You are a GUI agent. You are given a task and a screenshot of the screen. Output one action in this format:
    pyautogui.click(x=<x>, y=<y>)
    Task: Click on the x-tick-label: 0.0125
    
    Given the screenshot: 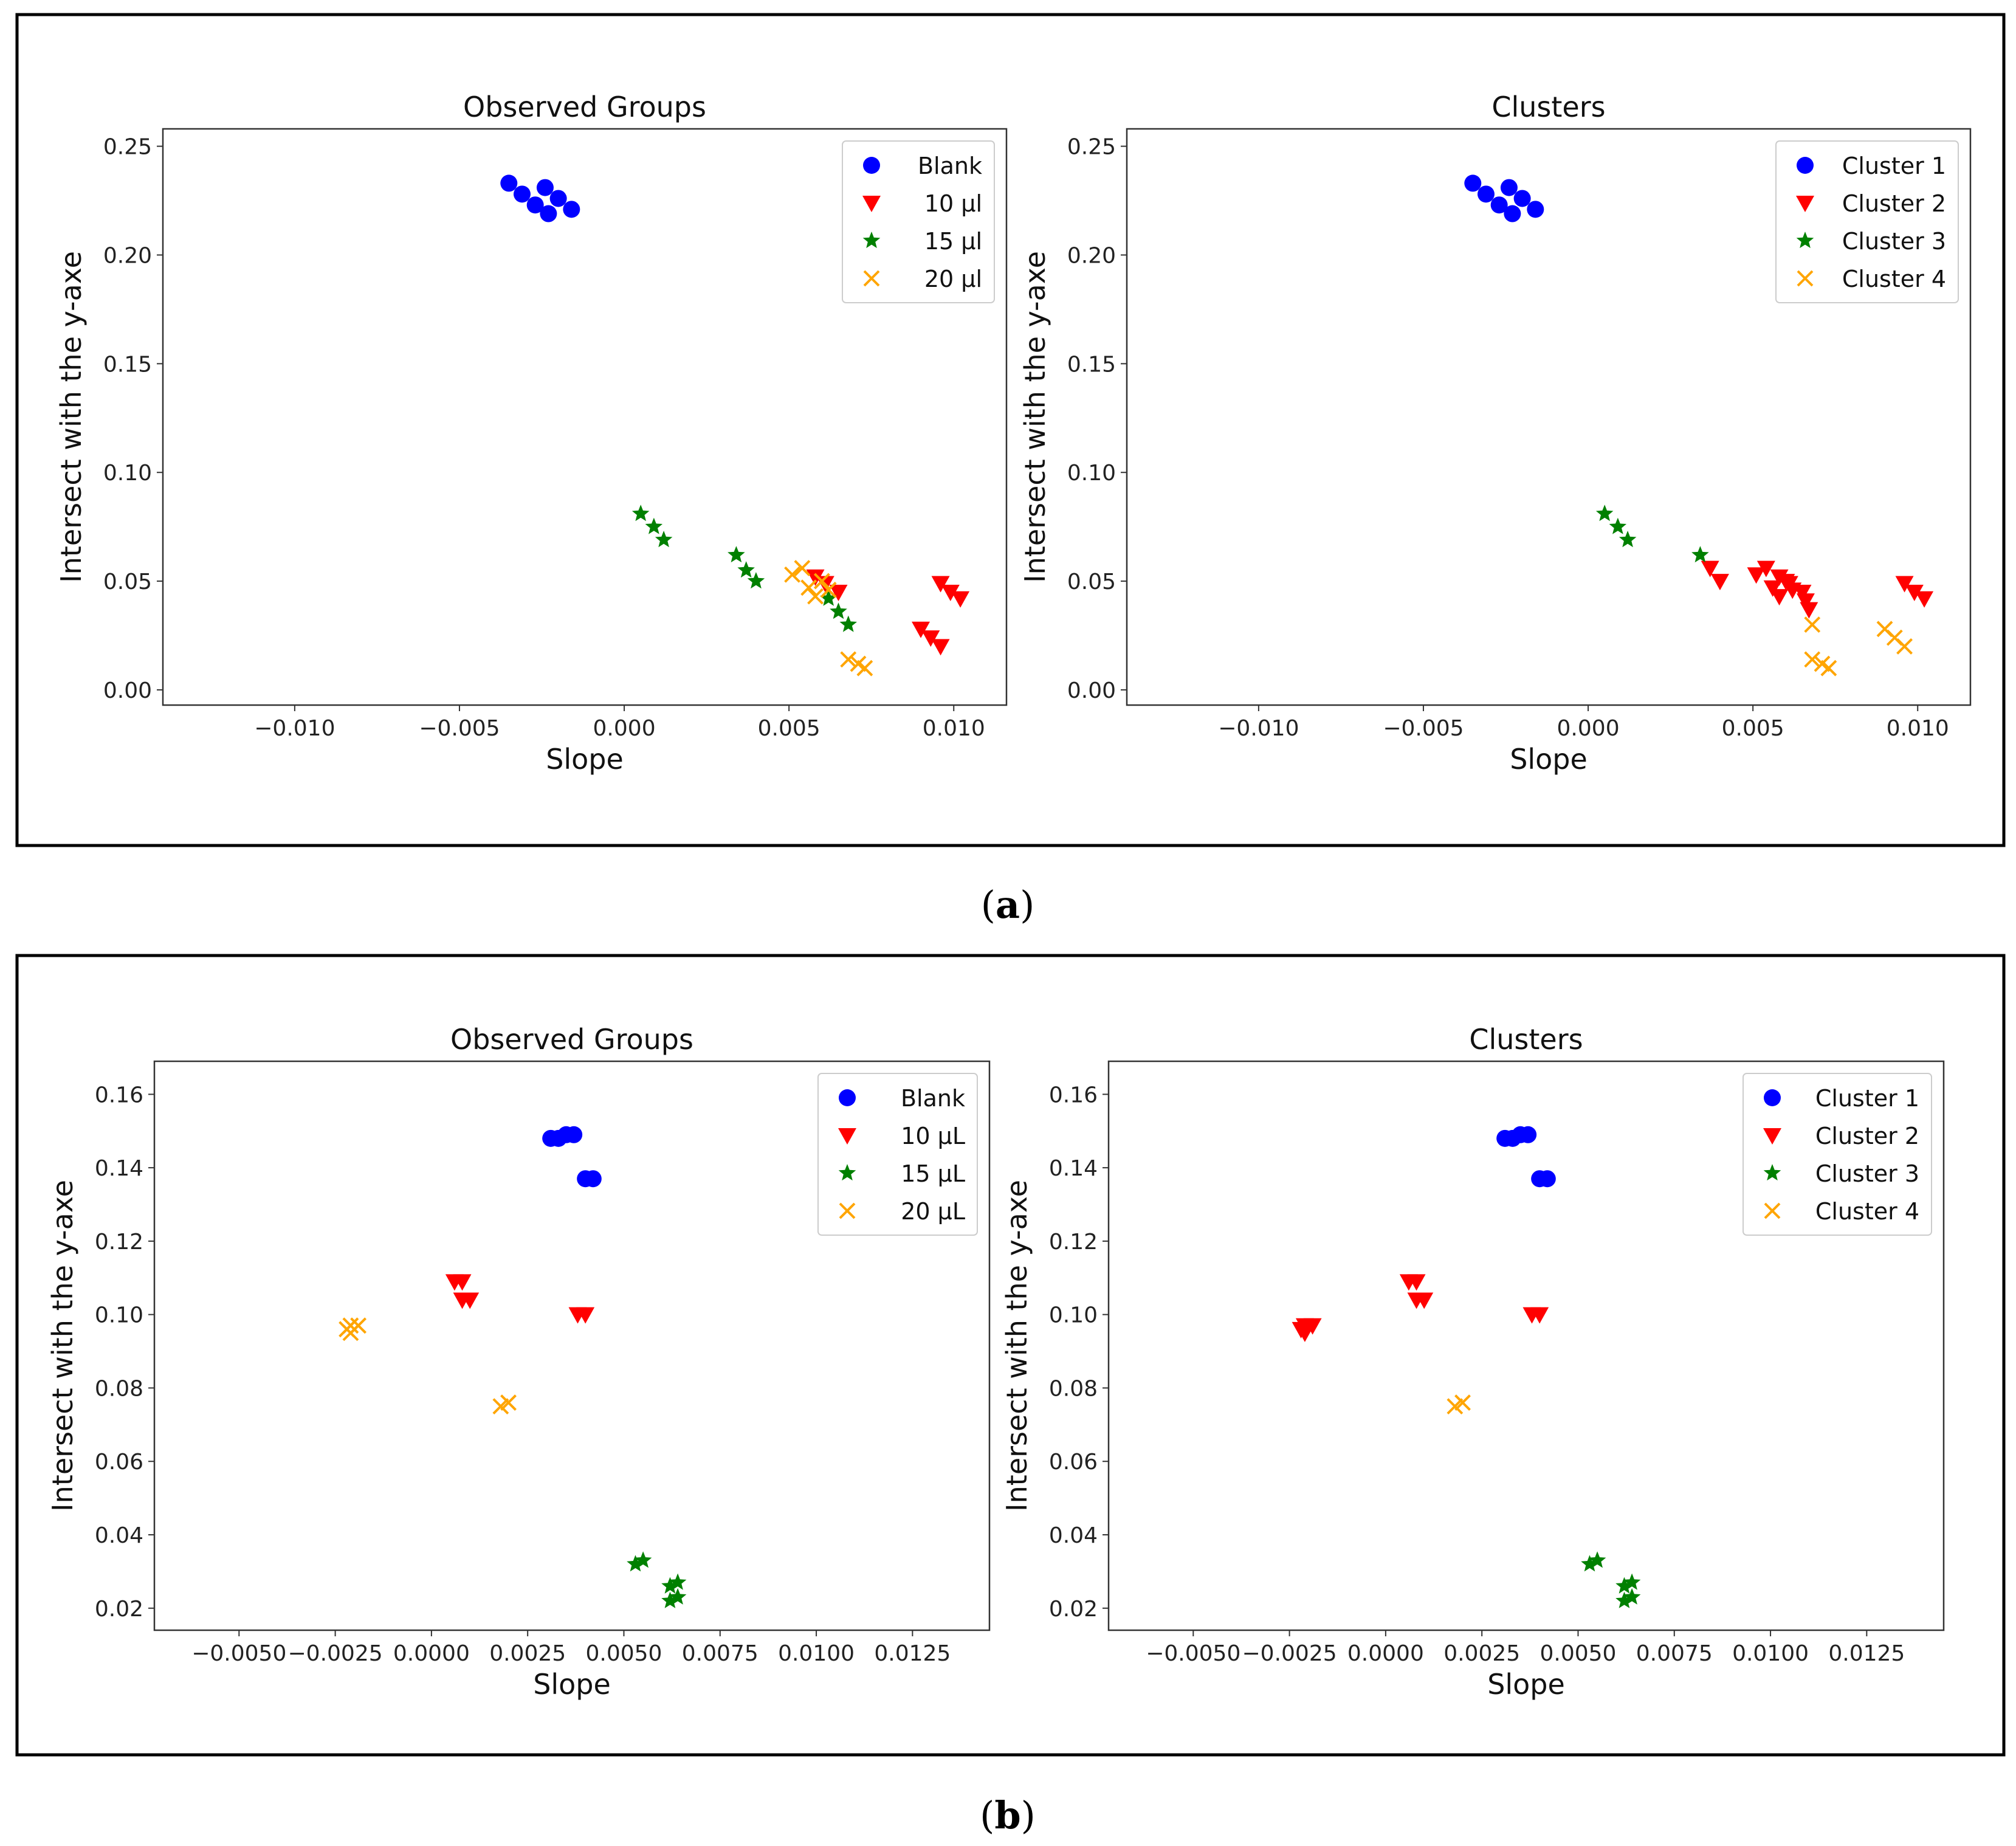 What is the action you would take?
    pyautogui.click(x=912, y=1653)
    